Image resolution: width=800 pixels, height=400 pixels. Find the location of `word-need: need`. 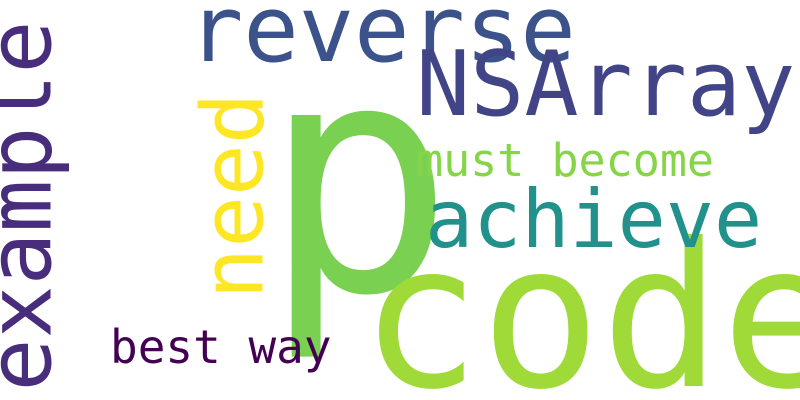

word-need: need is located at coordinates (233, 196).